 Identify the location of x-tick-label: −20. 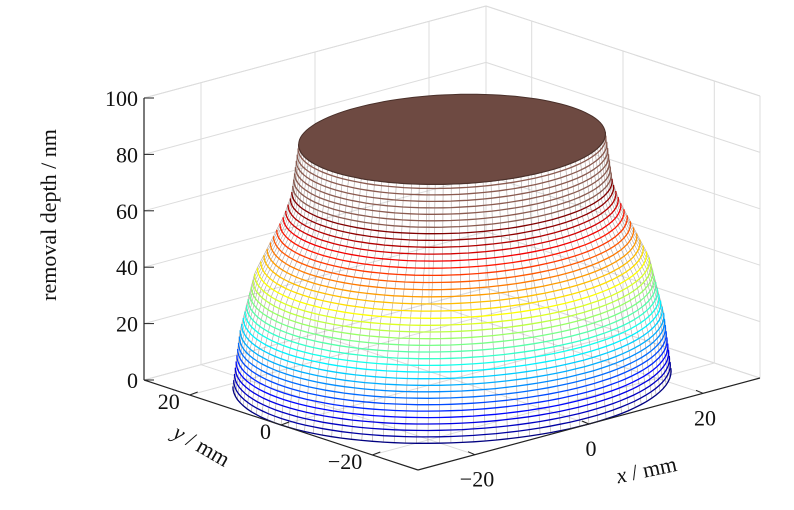
(477, 479).